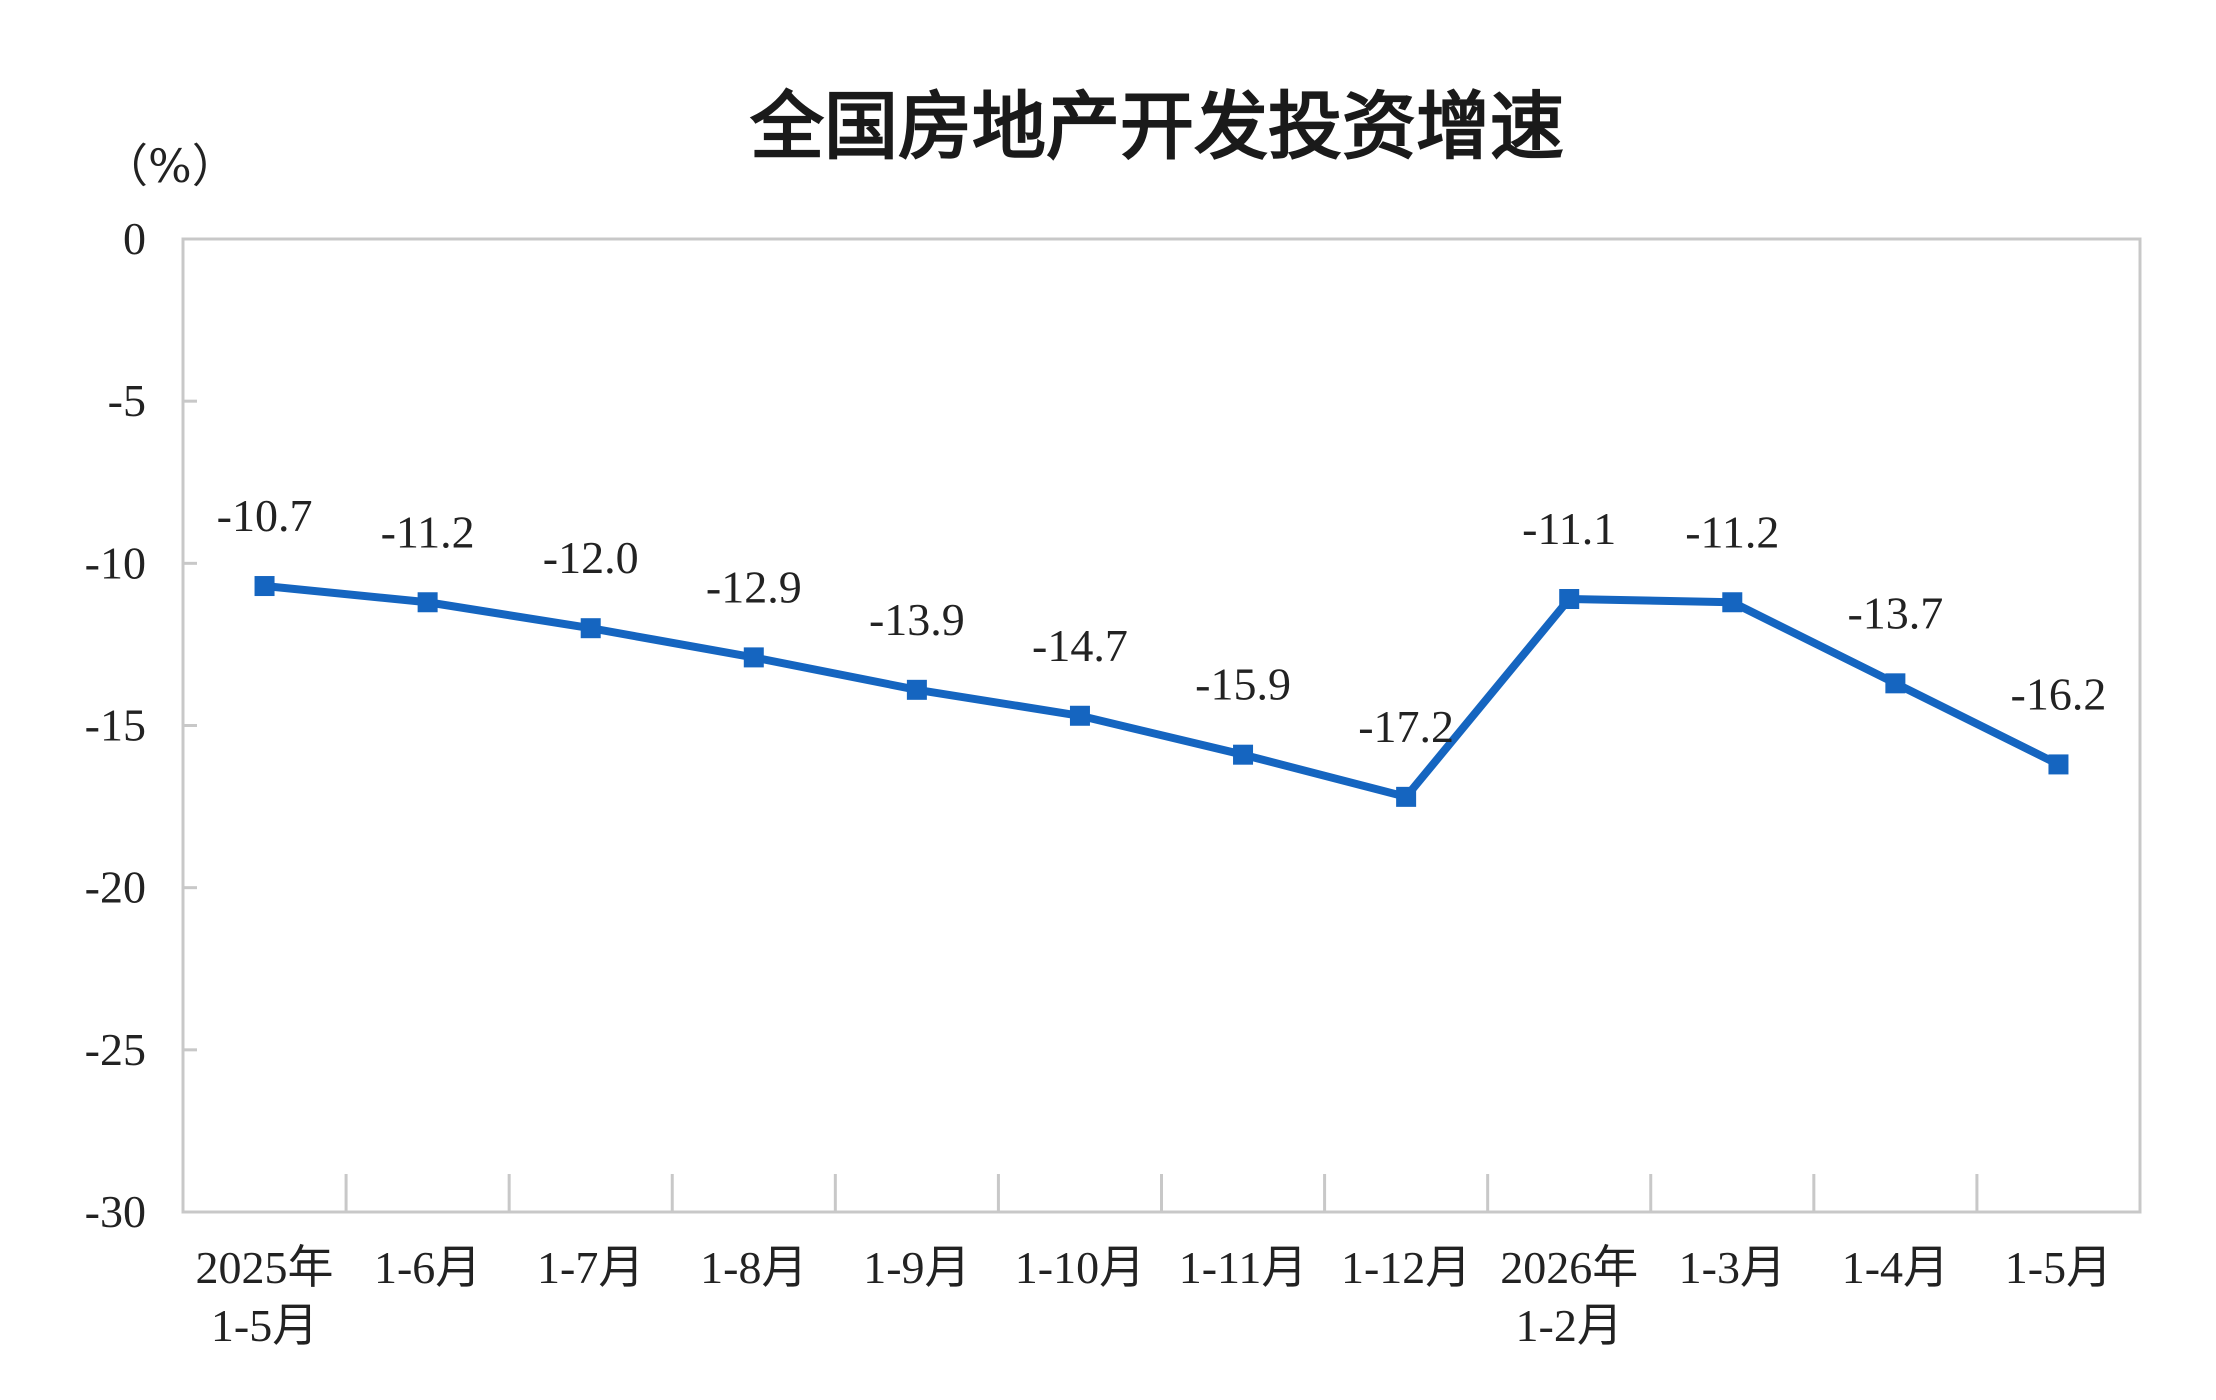 This screenshot has height=1400, width=2216. Describe the element at coordinates (2059, 693) in the screenshot. I see `data-label: -16.2` at that location.